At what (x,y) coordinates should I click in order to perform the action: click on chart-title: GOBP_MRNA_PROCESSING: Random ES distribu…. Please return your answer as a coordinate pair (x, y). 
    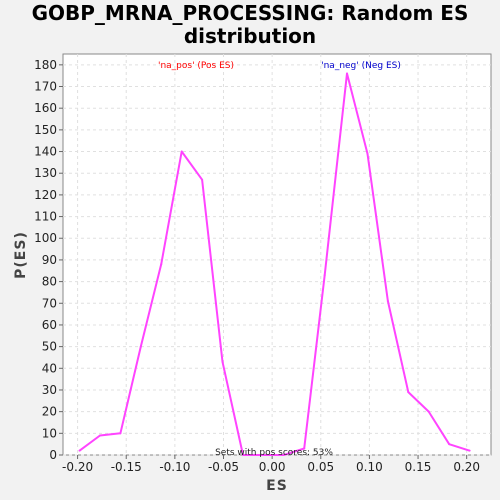
    Looking at the image, I should click on (250, 25).